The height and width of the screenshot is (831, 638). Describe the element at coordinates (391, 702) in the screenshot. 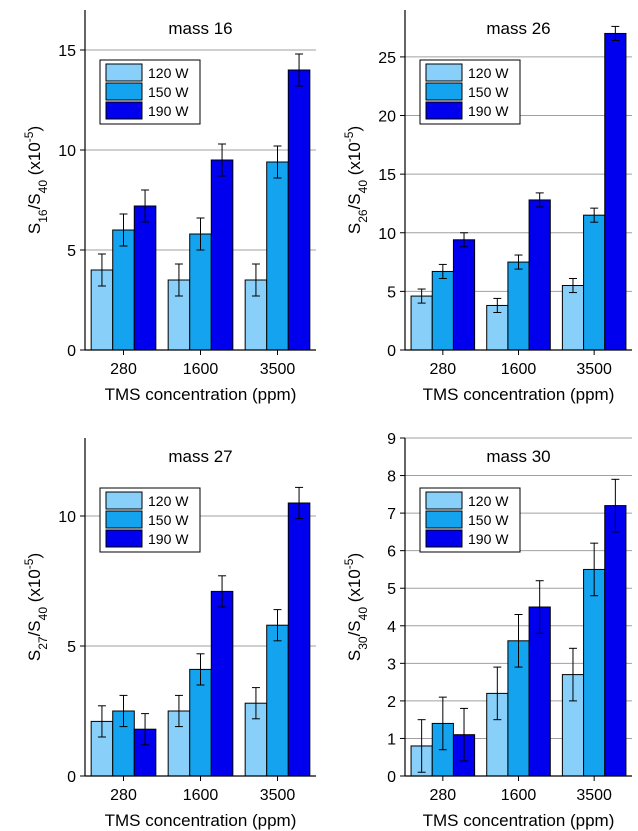

I see `y-tick-label: 2` at that location.